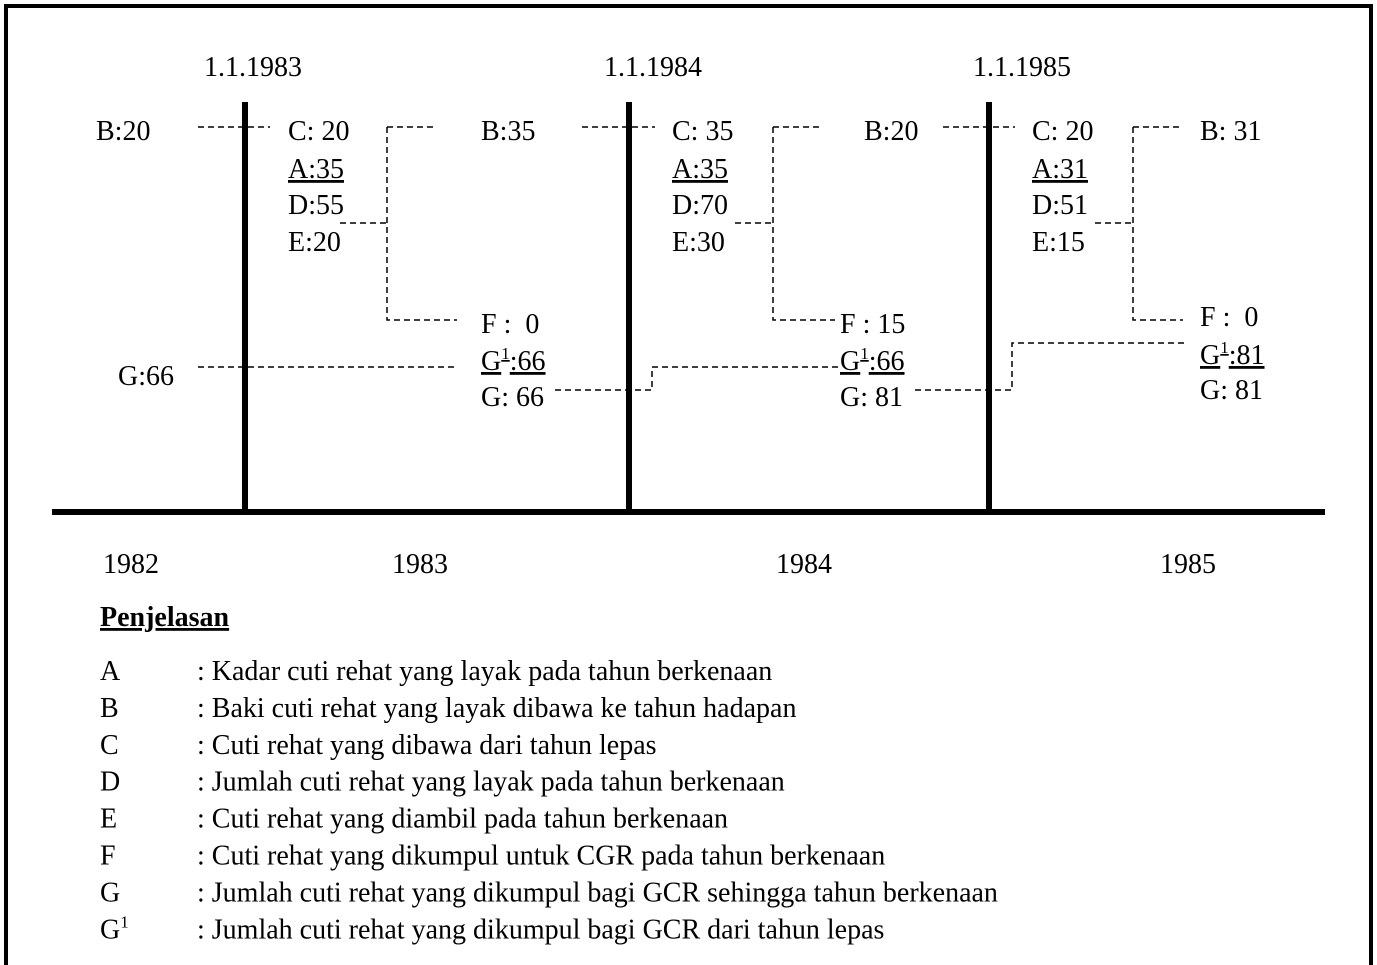 This screenshot has width=1377, height=965. Describe the element at coordinates (108, 819) in the screenshot. I see `legend-key: E` at that location.